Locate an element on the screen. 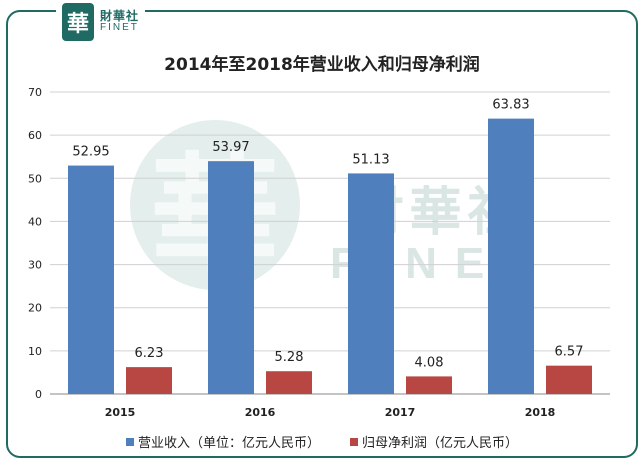 The image size is (644, 464). data-label-revenue: 52.95 is located at coordinates (90, 152).